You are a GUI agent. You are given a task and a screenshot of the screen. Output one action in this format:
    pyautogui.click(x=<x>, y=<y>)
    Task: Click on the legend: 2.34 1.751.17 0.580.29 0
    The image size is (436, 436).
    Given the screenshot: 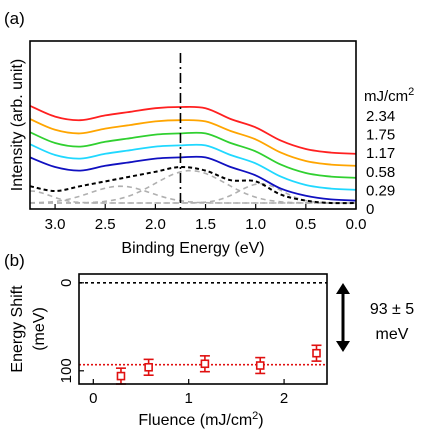 What is the action you would take?
    pyautogui.click(x=380, y=163)
    